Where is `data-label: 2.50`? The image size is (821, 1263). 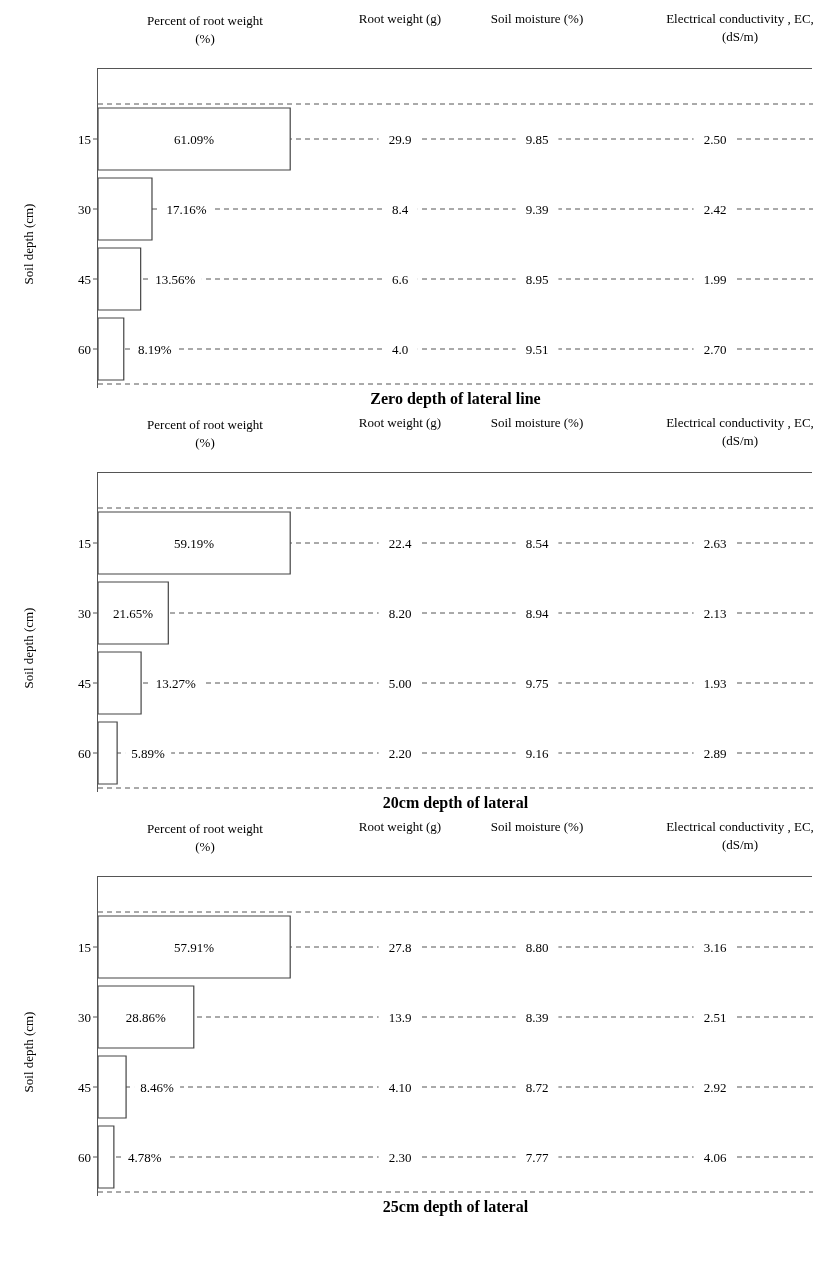
data-label: 2.50 is located at coordinates (715, 139).